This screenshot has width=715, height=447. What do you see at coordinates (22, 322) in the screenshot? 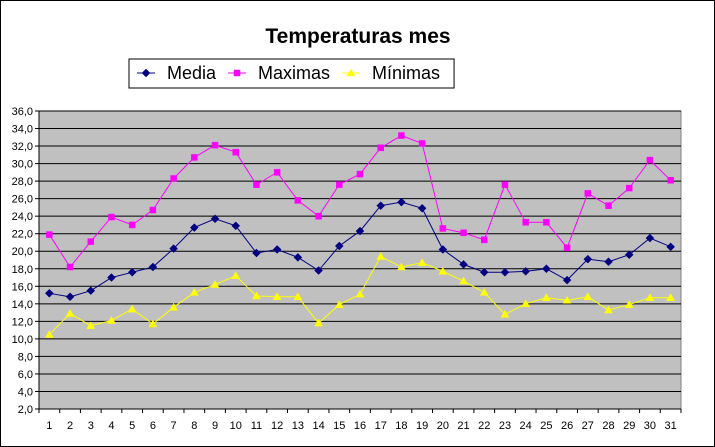
I see `y-tick-label: 12,0` at bounding box center [22, 322].